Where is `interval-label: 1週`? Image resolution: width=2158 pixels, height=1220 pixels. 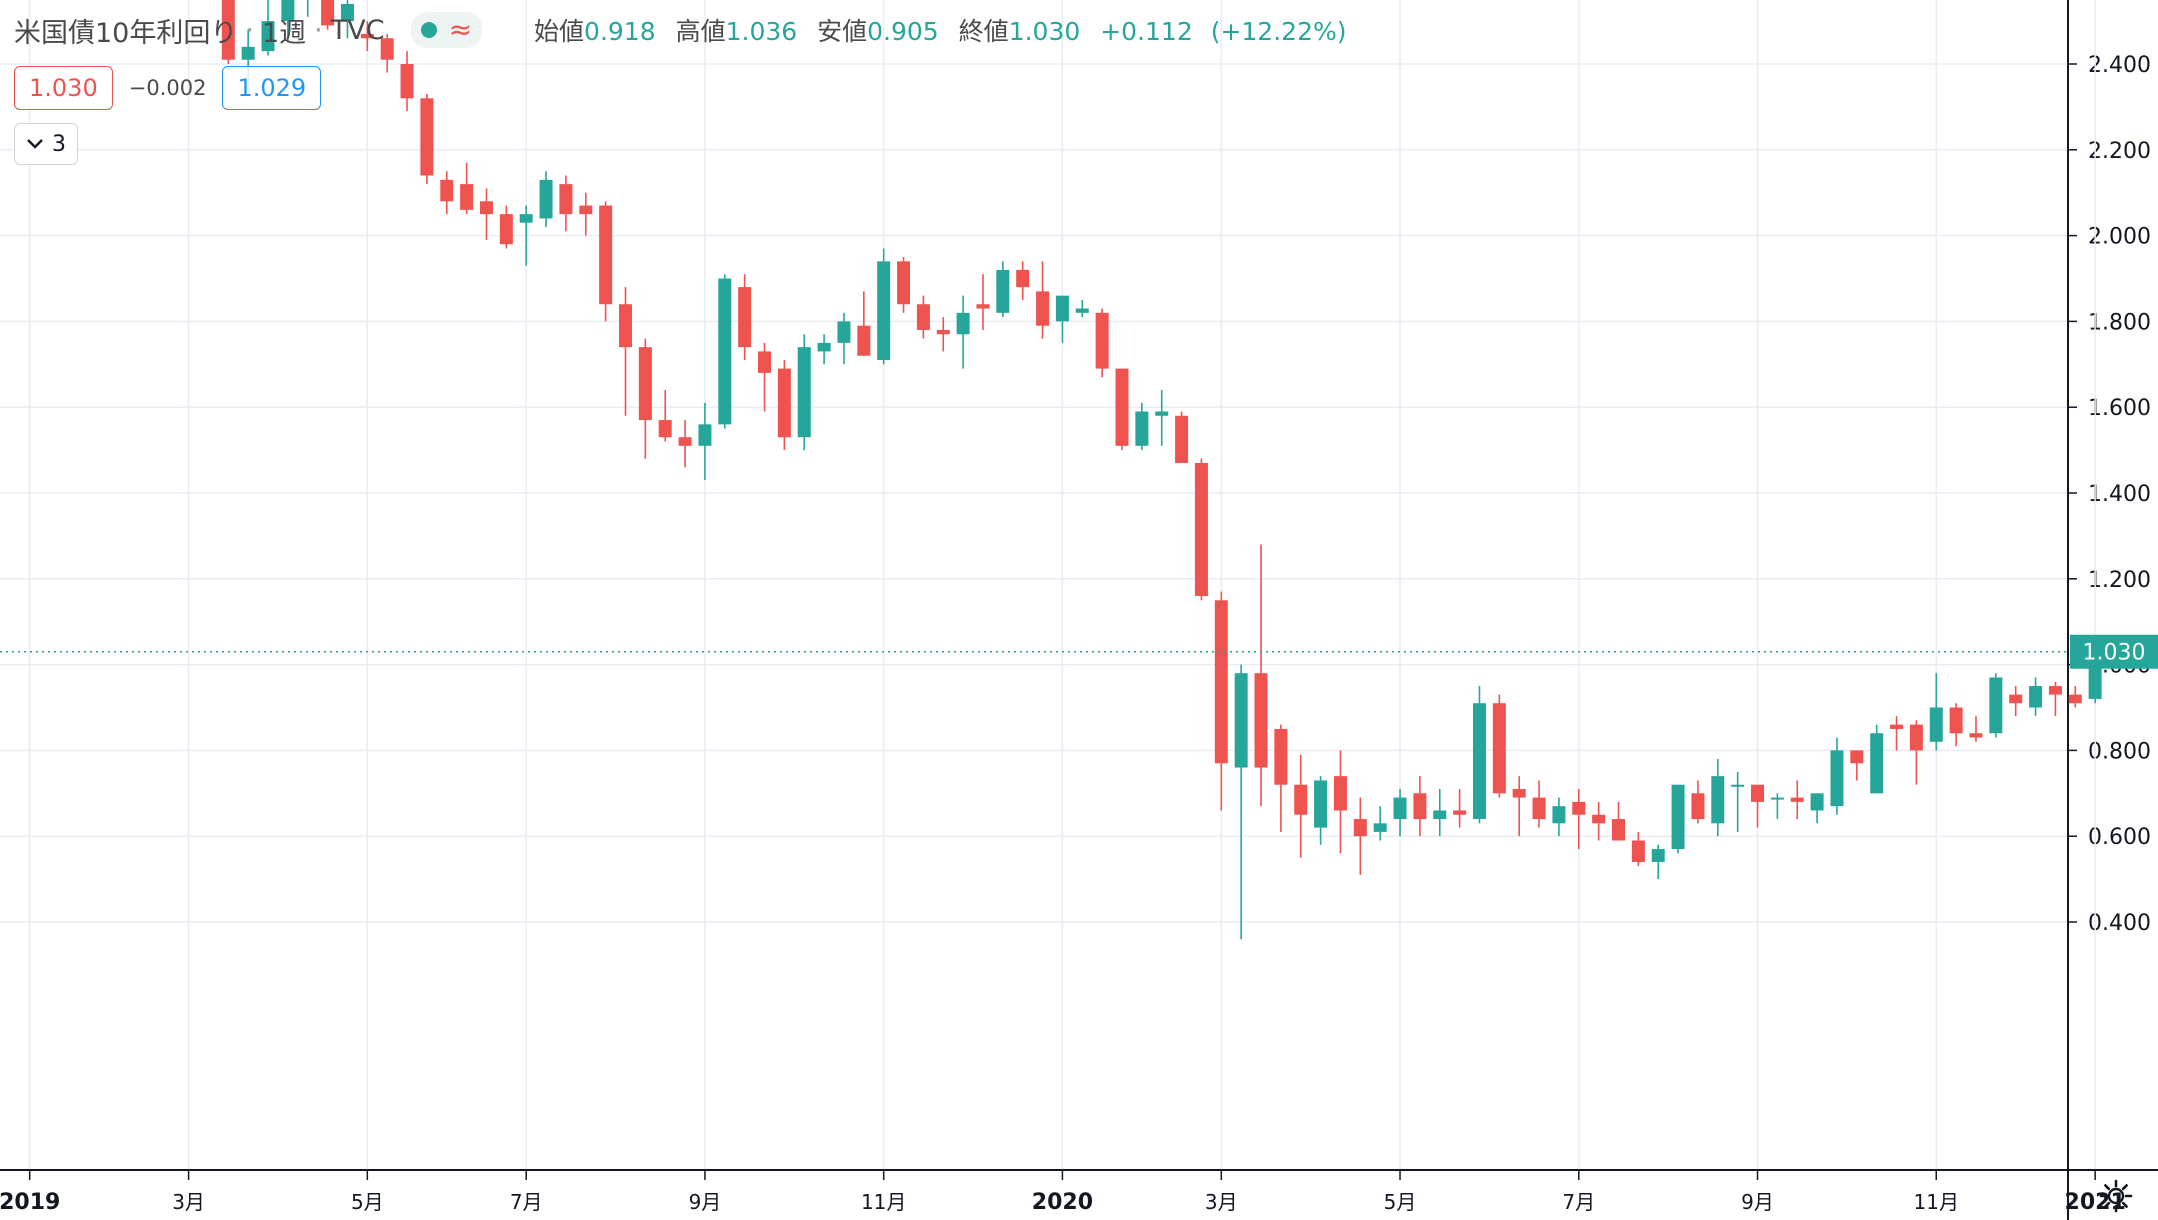
interval-label: 1週 is located at coordinates (284, 33).